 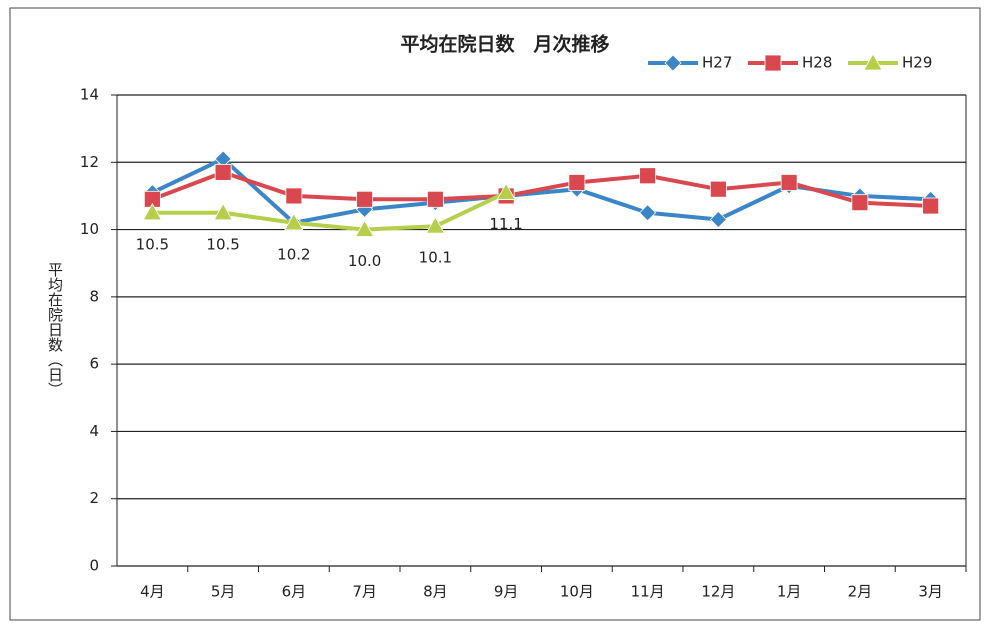 What do you see at coordinates (577, 592) in the screenshot?
I see `x-tick-label: 10月` at bounding box center [577, 592].